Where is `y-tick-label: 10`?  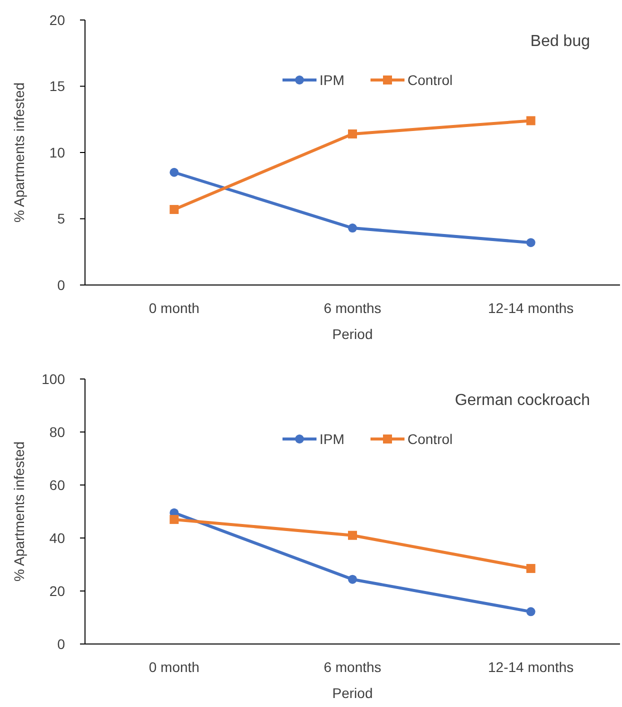 y-tick-label: 10 is located at coordinates (57, 152).